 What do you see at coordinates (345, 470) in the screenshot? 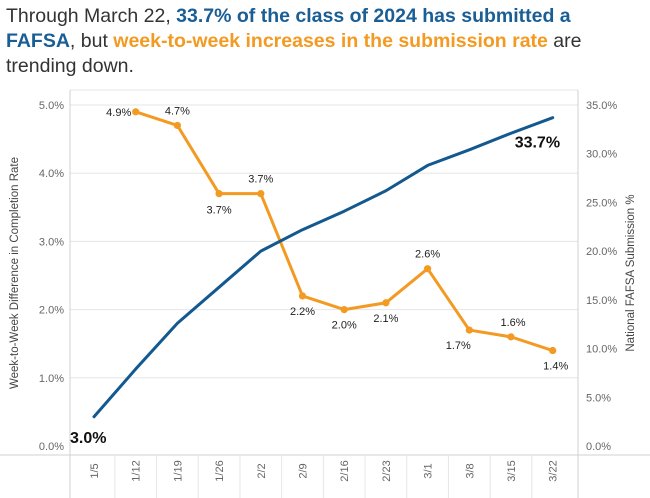
I see `x-tick-label: 2/16` at bounding box center [345, 470].